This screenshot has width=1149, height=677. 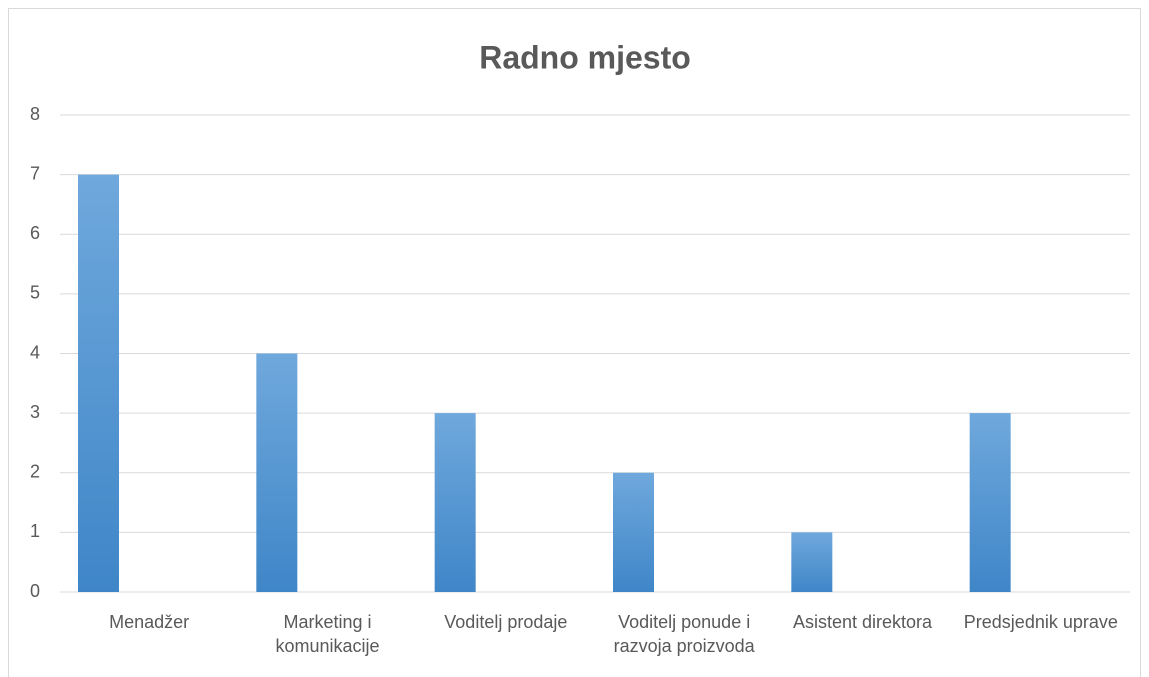 What do you see at coordinates (35, 293) in the screenshot?
I see `y-tick-label: 5` at bounding box center [35, 293].